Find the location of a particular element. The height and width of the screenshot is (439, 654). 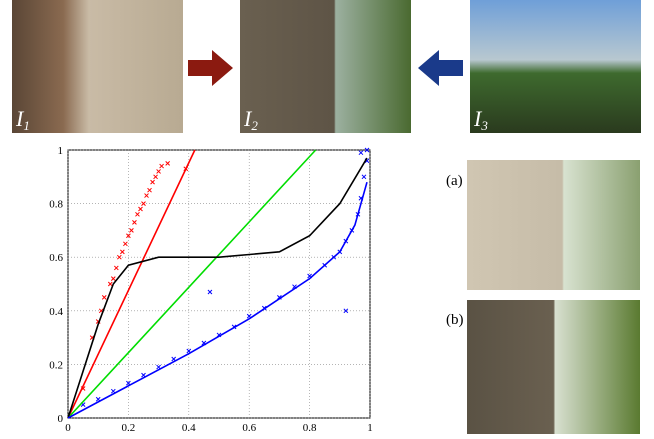

y-tick-label: 0.8 is located at coordinates (56, 205).